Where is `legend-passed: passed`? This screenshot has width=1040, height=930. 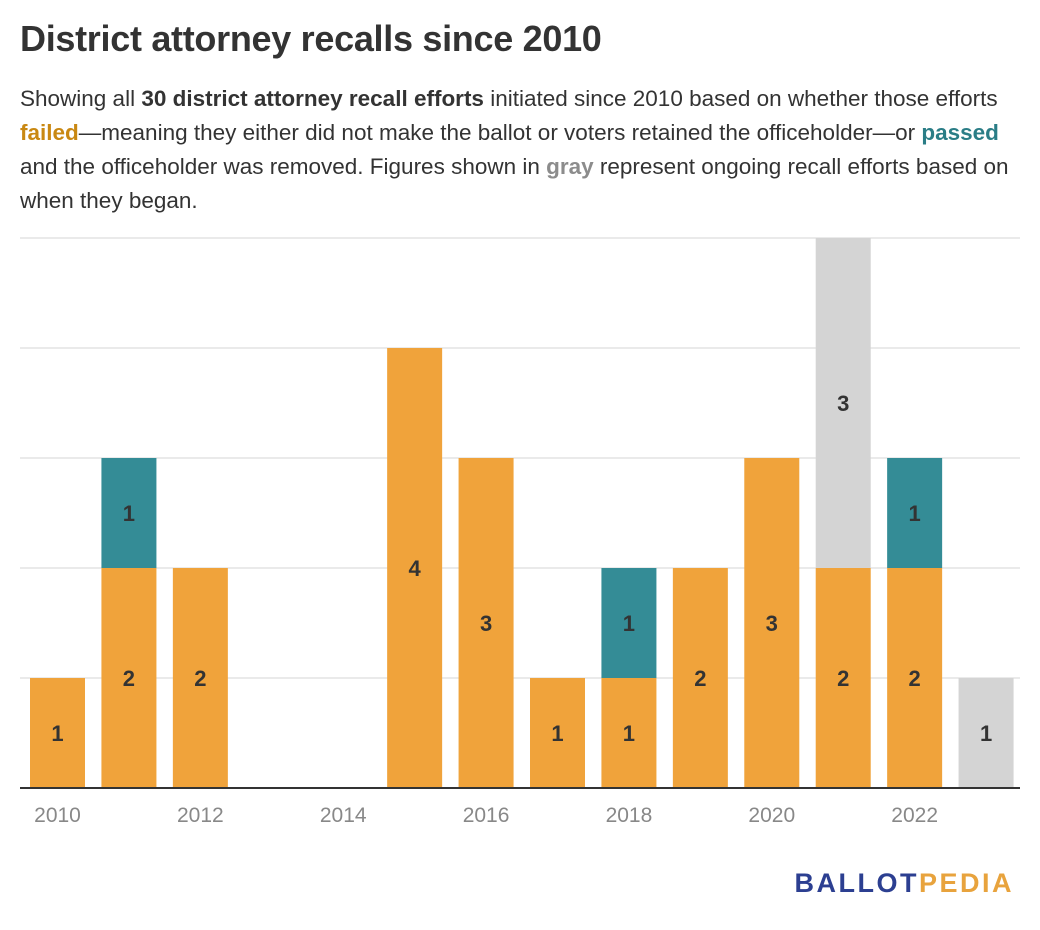 legend-passed: passed is located at coordinates (960, 132).